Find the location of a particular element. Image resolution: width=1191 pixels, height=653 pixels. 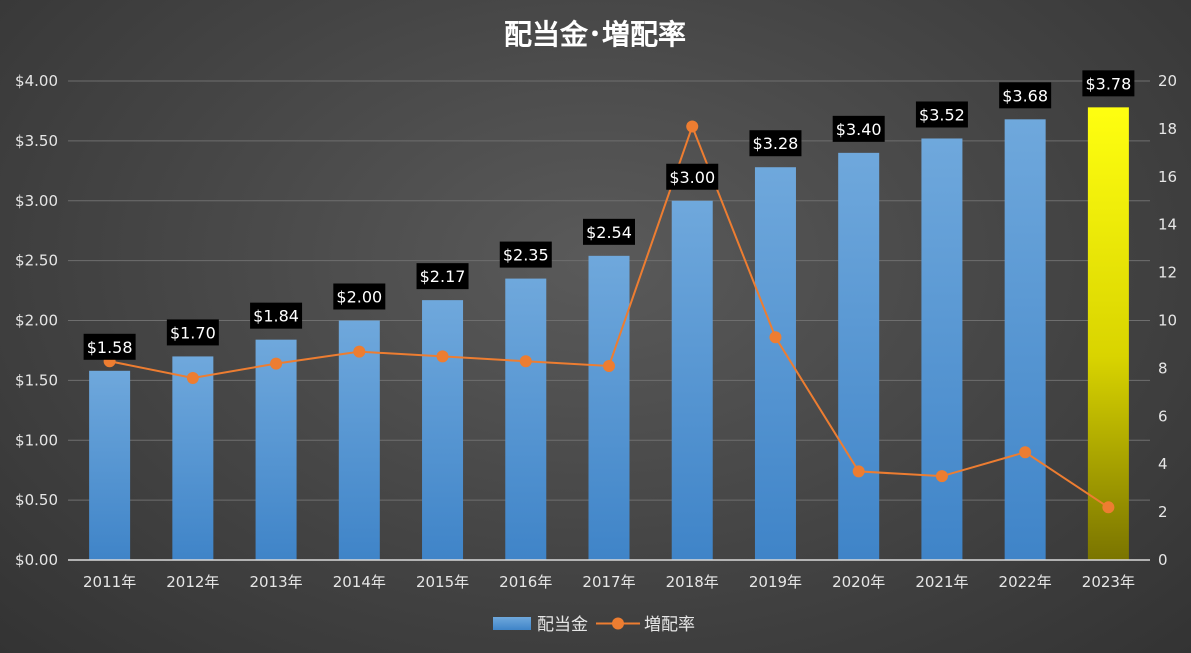

y-right-tick-label: 18 is located at coordinates (1167, 129).